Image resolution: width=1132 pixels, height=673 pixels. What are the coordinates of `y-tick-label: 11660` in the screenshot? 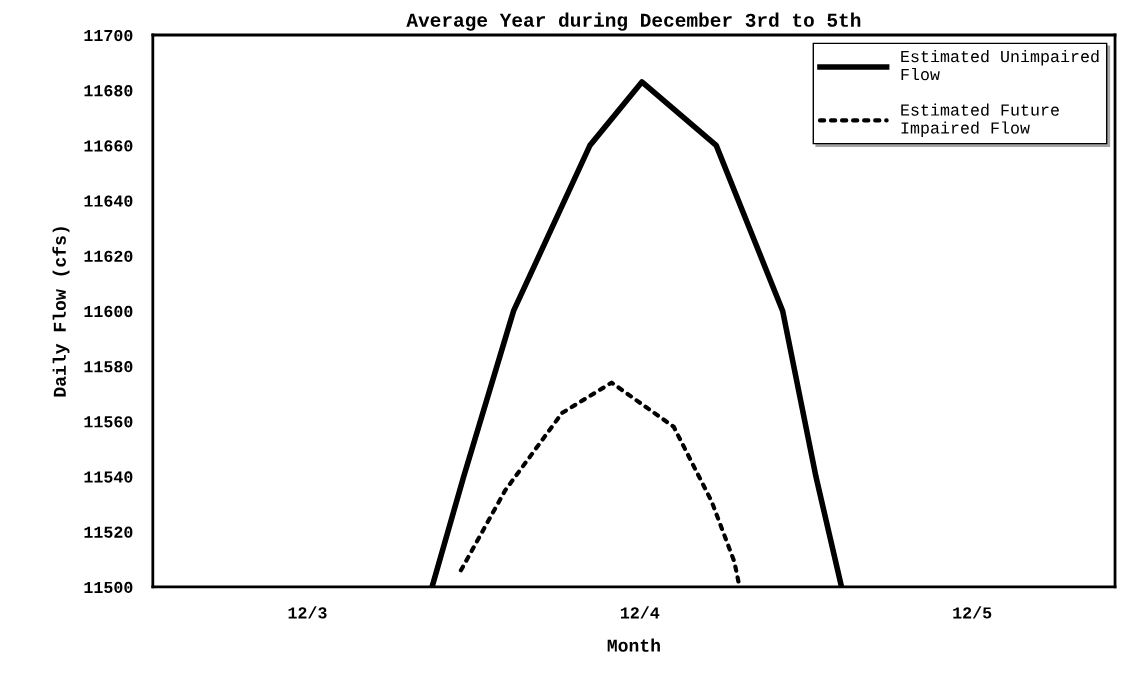 It's located at (108, 146).